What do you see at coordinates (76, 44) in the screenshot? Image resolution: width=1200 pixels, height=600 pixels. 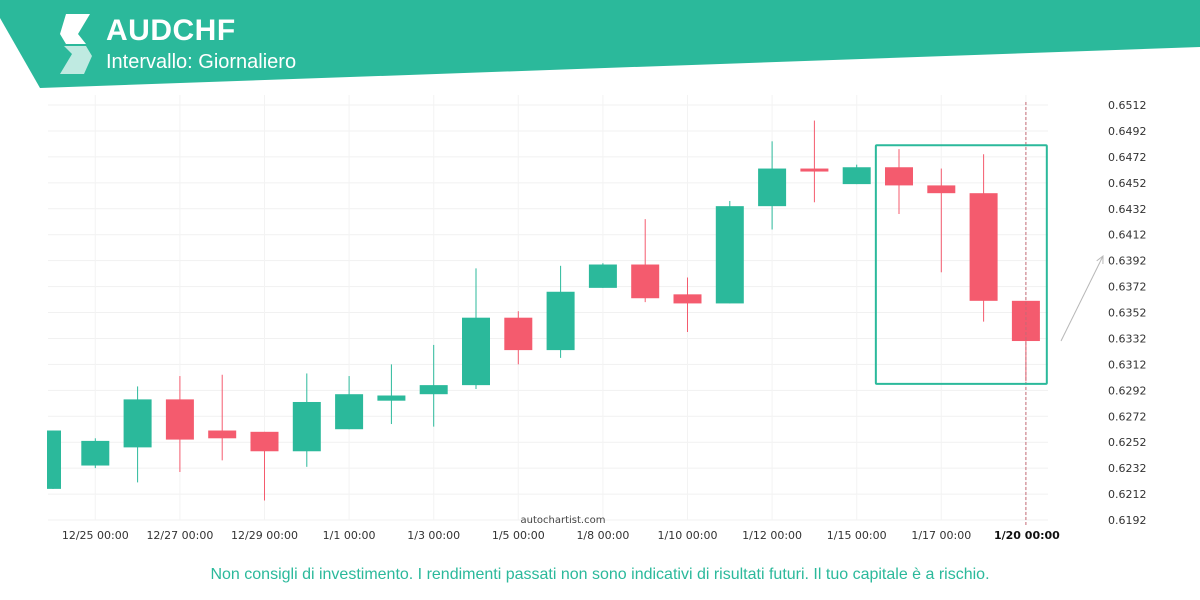 I see `autochartist-logo-icon` at bounding box center [76, 44].